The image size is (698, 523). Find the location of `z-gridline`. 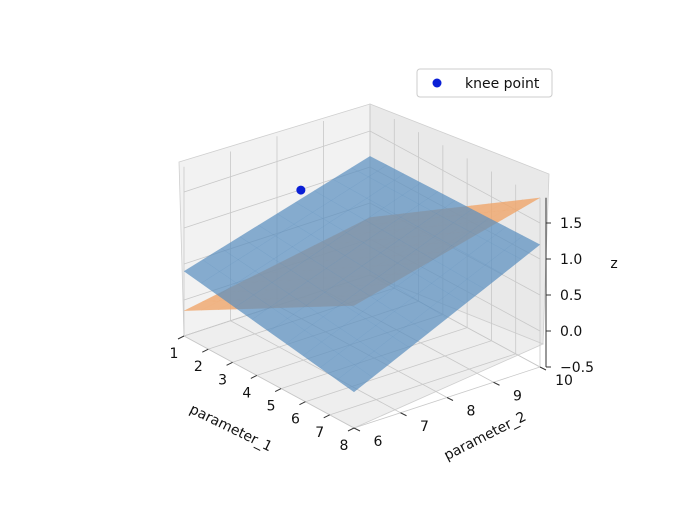

z-gridline is located at coordinates (362, 177).